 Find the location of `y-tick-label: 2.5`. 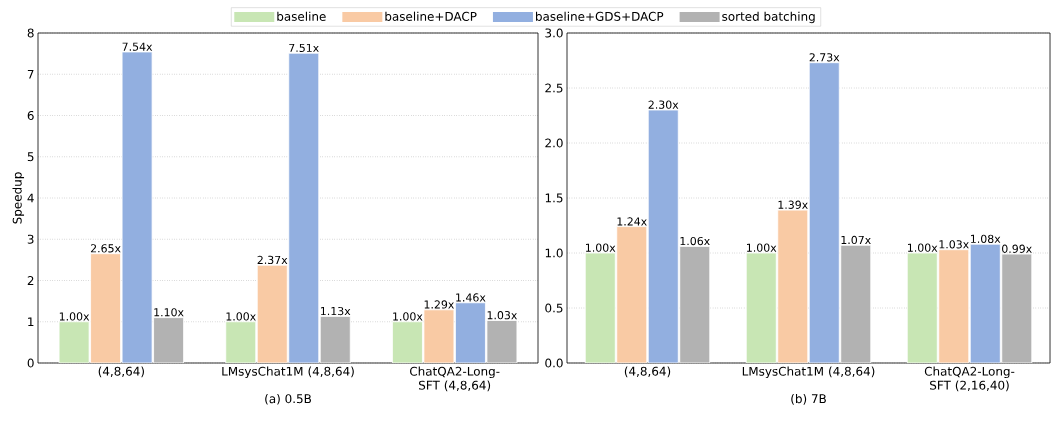

y-tick-label: 2.5 is located at coordinates (554, 88).